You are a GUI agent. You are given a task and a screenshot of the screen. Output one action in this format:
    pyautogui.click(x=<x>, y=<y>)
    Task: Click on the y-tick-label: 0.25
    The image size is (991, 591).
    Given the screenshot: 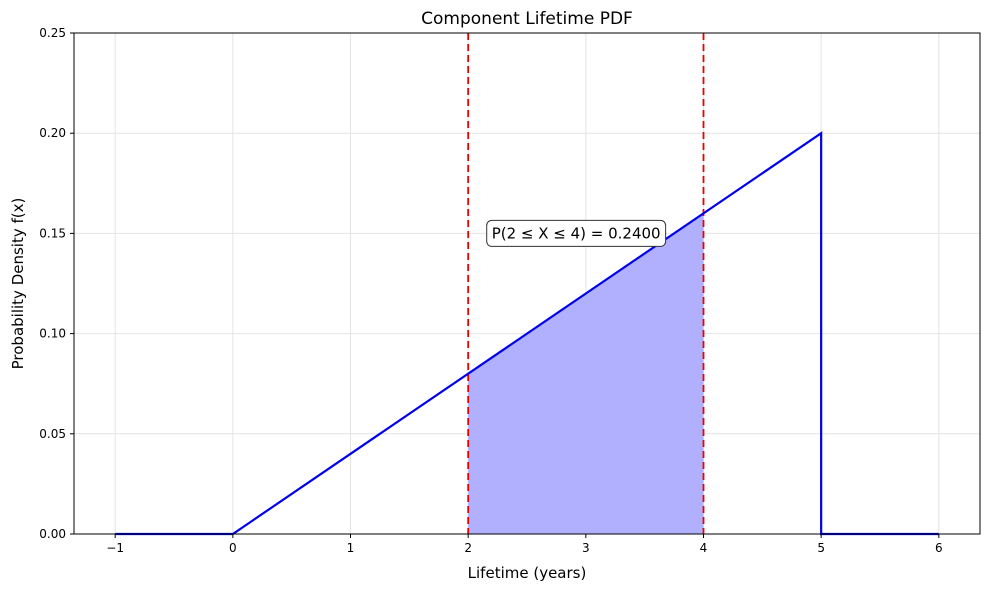 What is the action you would take?
    pyautogui.click(x=52, y=33)
    